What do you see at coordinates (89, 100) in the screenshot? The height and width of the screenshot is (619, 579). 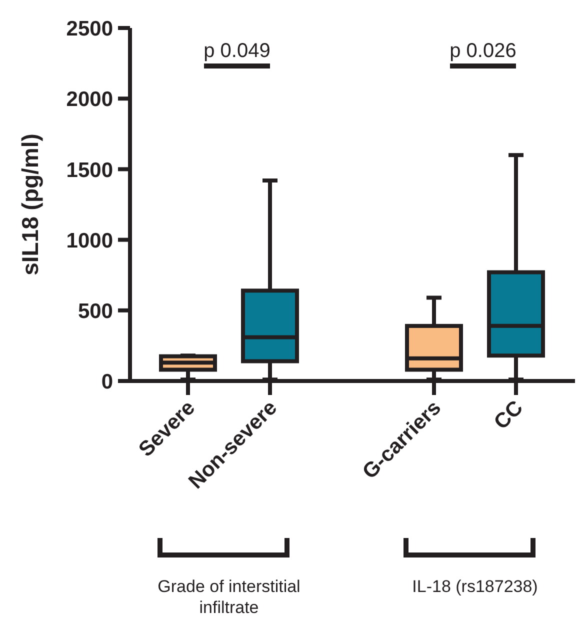 I see `y-tick-label: 2000` at bounding box center [89, 100].